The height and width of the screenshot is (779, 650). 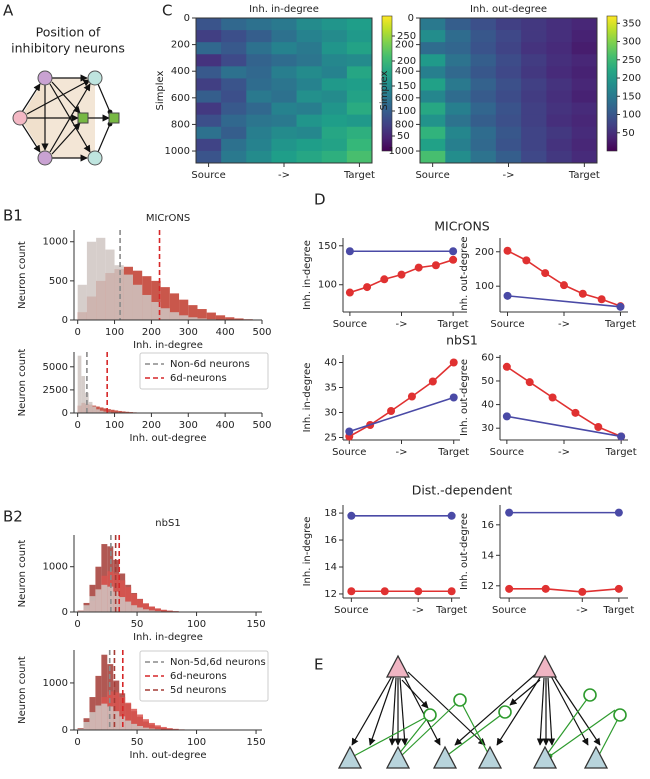 What do you see at coordinates (401, 151) in the screenshot?
I see `y-tick-label: 1000` at bounding box center [401, 151].